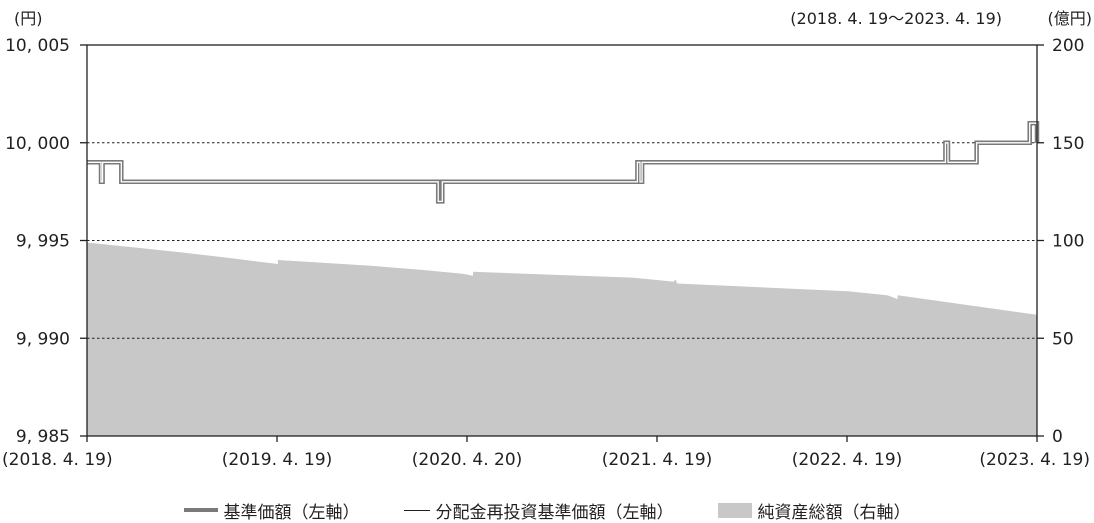  I want to click on legend-item-reinvested: 分配金再投資基準価額（左軸）, so click(538, 510).